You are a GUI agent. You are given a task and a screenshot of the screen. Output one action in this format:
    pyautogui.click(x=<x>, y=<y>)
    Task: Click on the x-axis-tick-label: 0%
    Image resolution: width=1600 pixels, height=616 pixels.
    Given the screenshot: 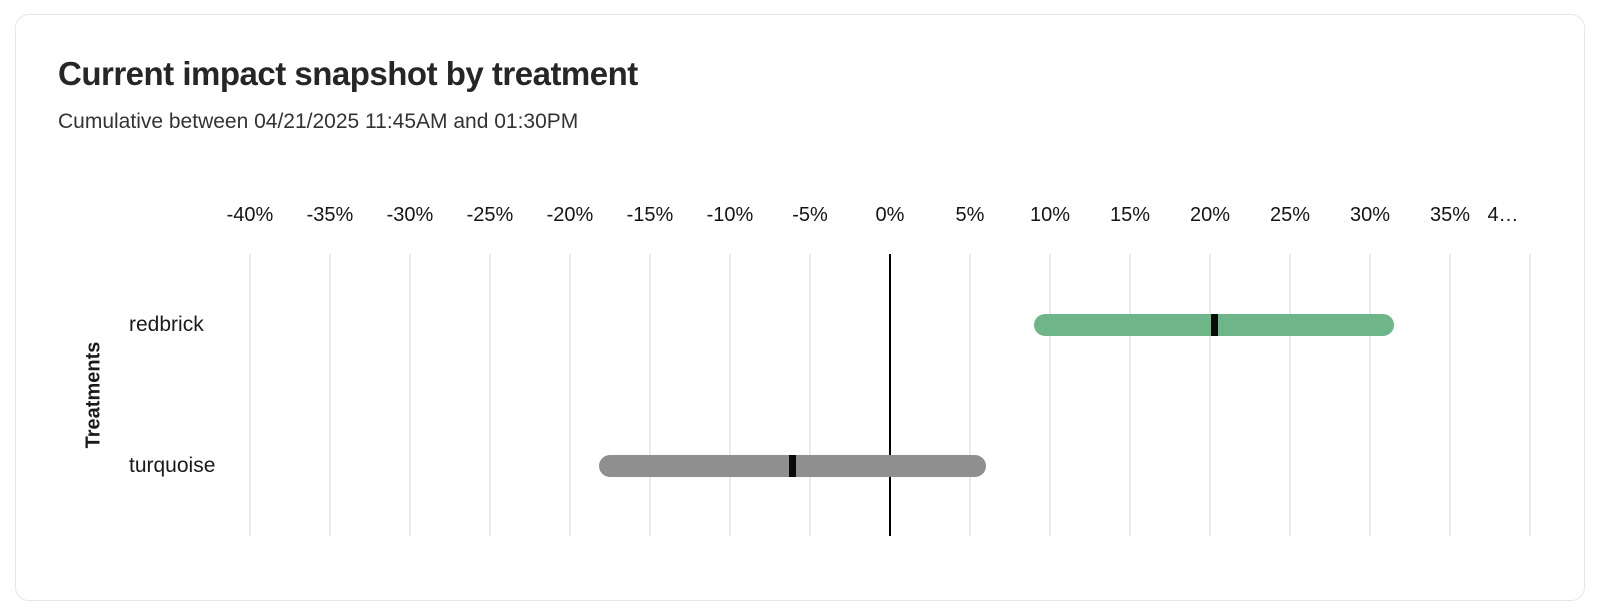 What is the action you would take?
    pyautogui.click(x=890, y=215)
    